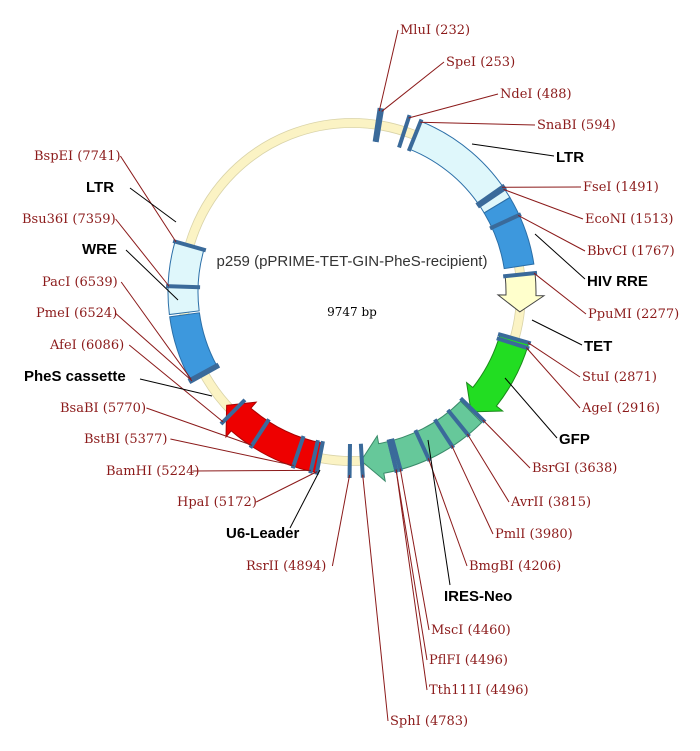 The image size is (700, 751). Describe the element at coordinates (479, 690) in the screenshot. I see `site-label-tth111i: Tth111I (4496)` at that location.